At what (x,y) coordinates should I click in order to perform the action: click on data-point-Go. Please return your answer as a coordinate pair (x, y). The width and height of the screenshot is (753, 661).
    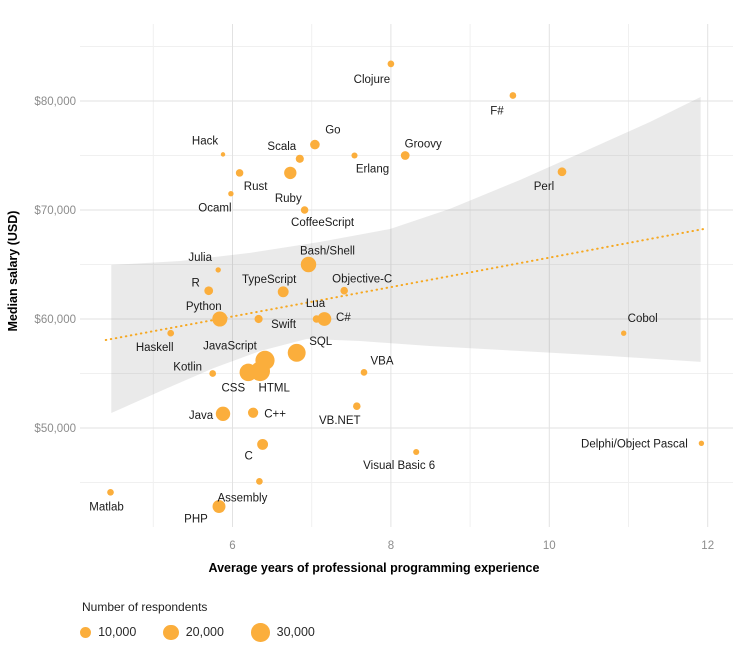
    Looking at the image, I should click on (315, 144).